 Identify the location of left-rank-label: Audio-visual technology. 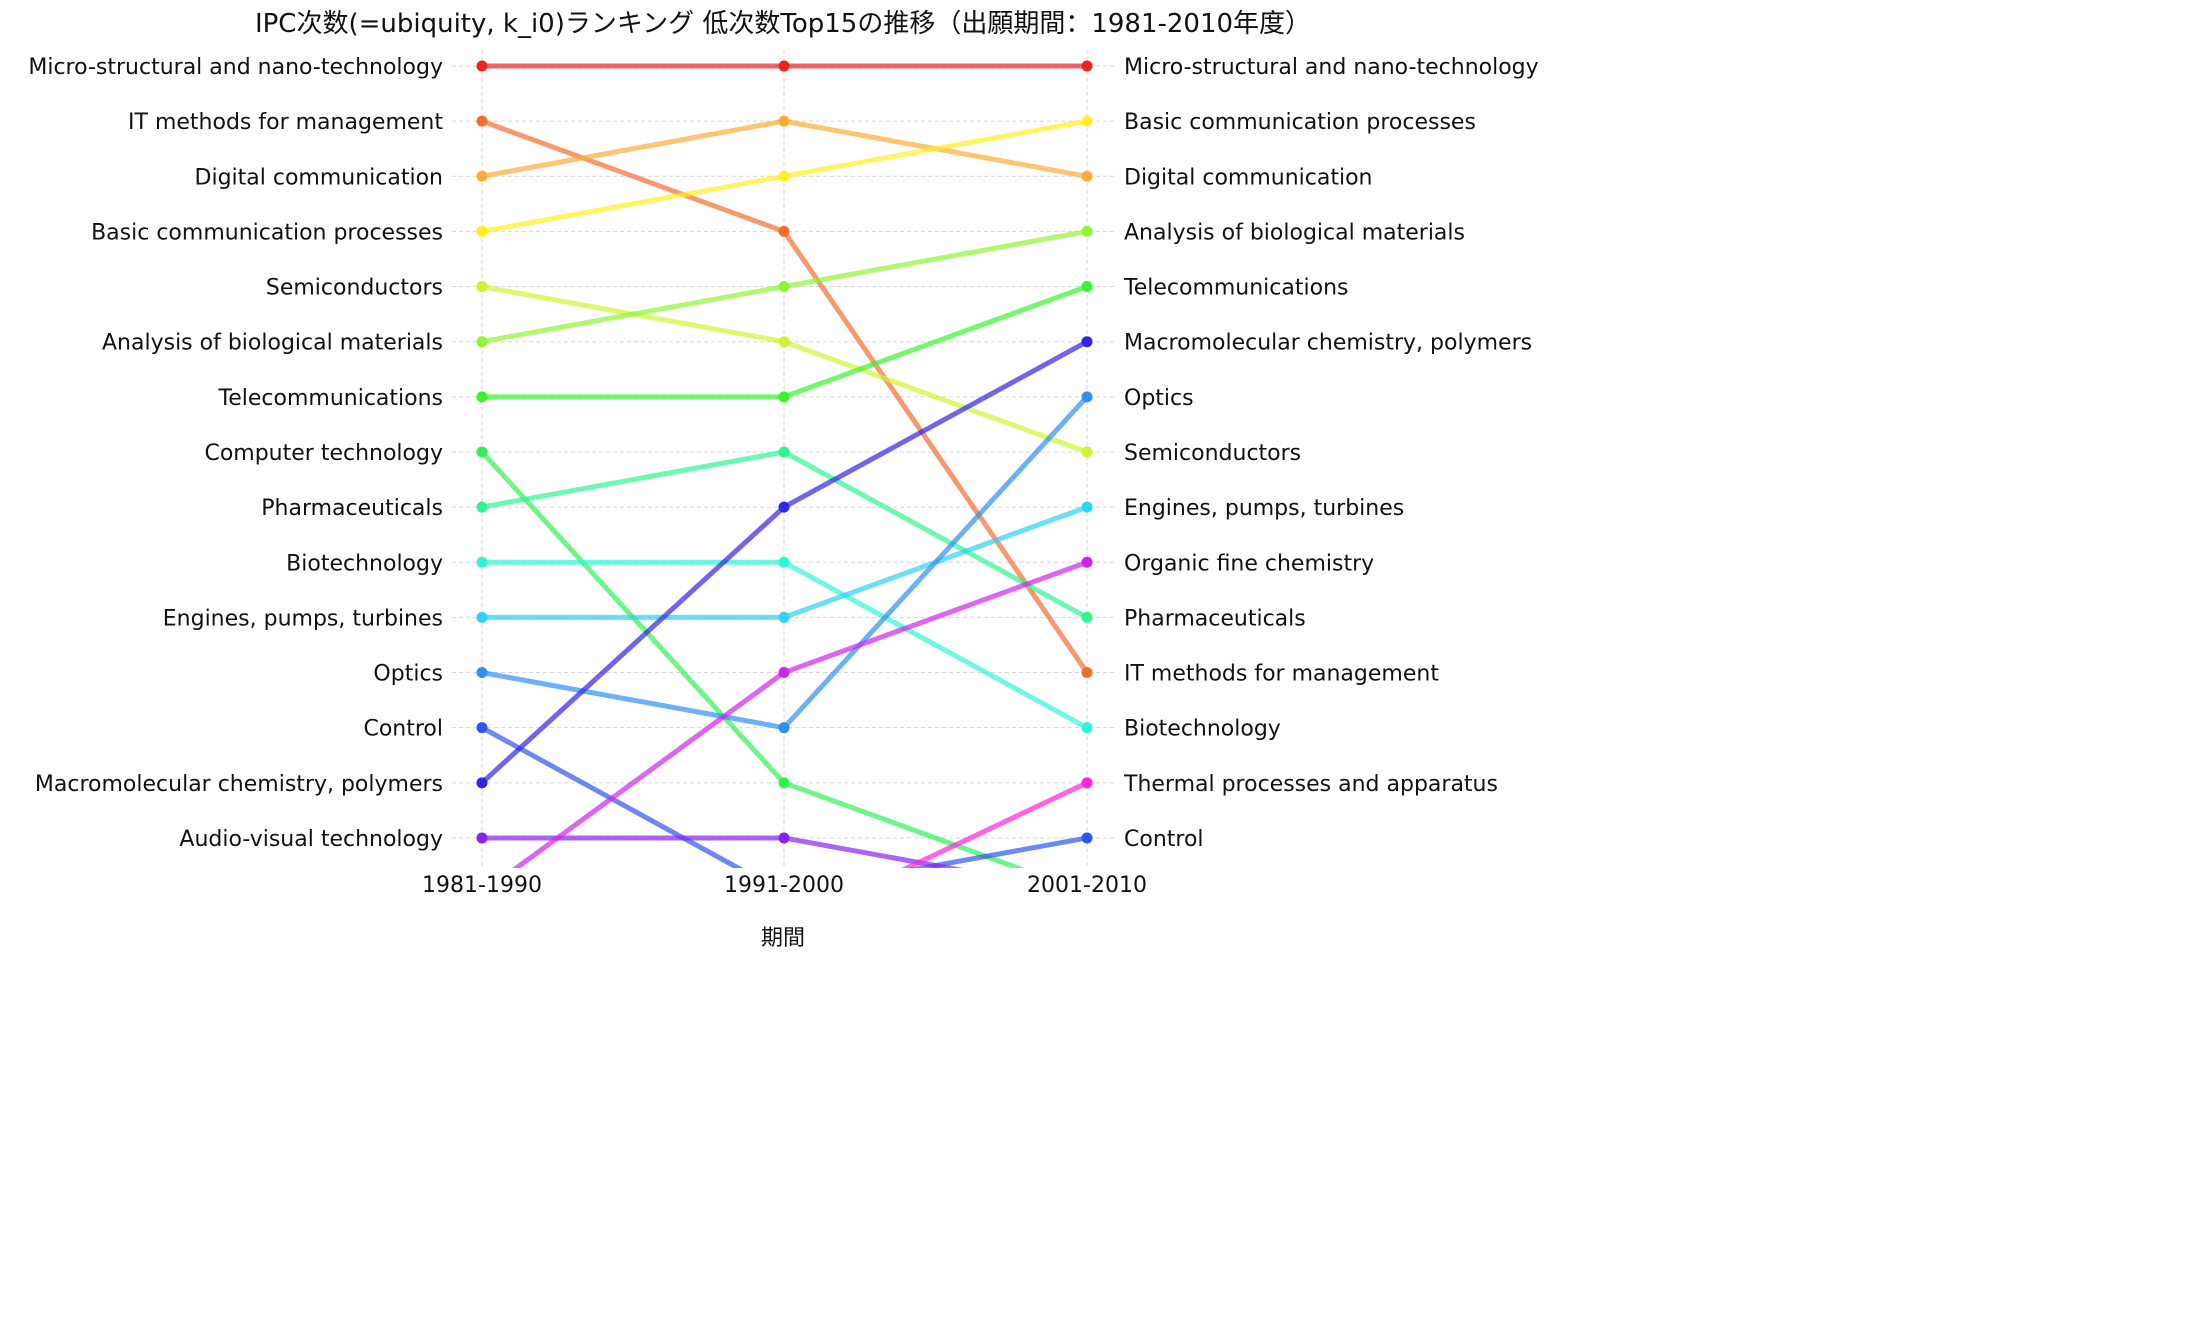
(311, 839).